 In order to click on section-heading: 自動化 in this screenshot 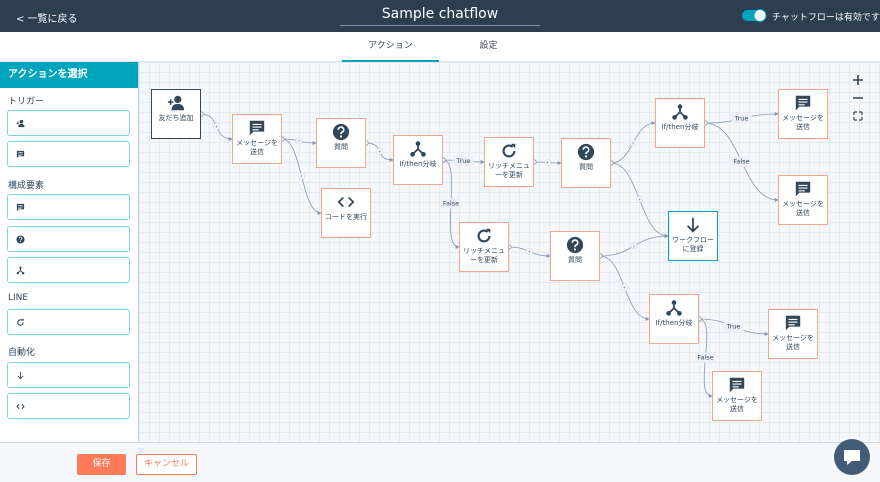, I will do `click(22, 353)`.